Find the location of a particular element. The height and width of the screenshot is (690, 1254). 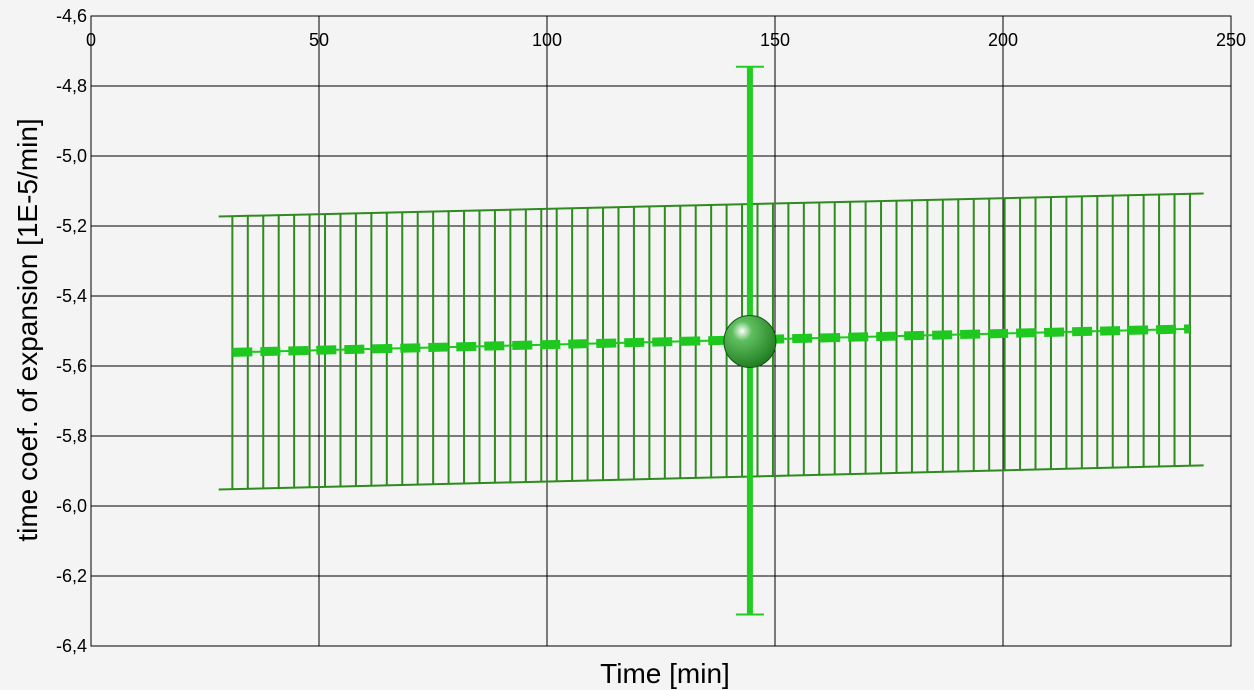

x-axis-label: Time [min] is located at coordinates (665, 673).